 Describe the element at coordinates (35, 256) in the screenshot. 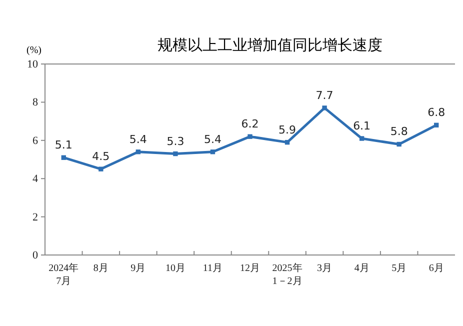

I see `y-tick-label: 0` at that location.